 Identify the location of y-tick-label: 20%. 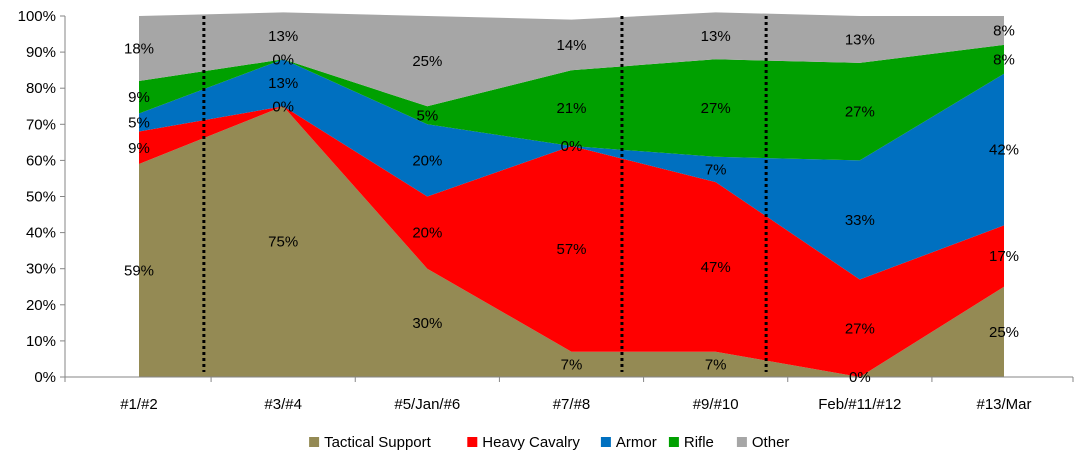
(41, 305).